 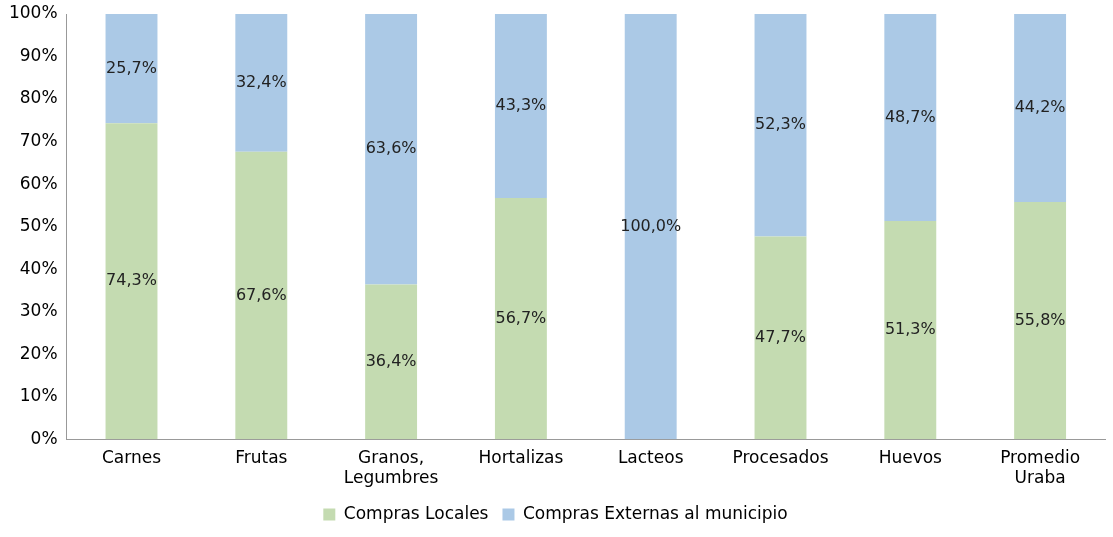 I want to click on data-label: 74,3%, so click(x=131, y=280).